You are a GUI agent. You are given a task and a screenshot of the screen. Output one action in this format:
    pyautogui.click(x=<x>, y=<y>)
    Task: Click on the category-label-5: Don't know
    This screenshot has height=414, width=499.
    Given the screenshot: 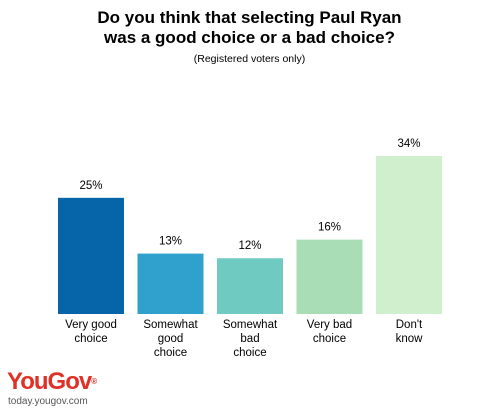 What is the action you would take?
    pyautogui.click(x=410, y=332)
    